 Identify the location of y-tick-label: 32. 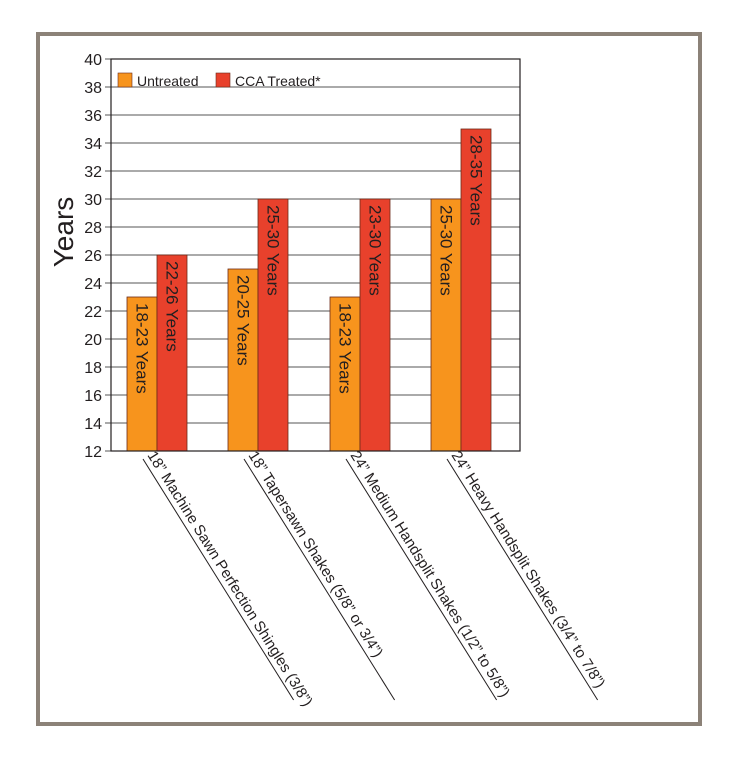
(93, 172).